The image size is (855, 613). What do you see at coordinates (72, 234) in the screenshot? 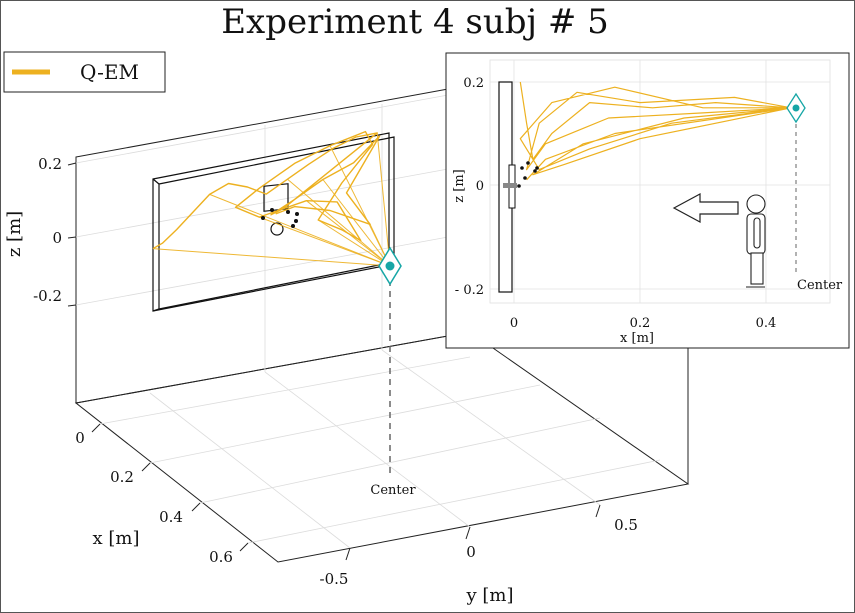
I see `z-axis-ticks` at bounding box center [72, 234].